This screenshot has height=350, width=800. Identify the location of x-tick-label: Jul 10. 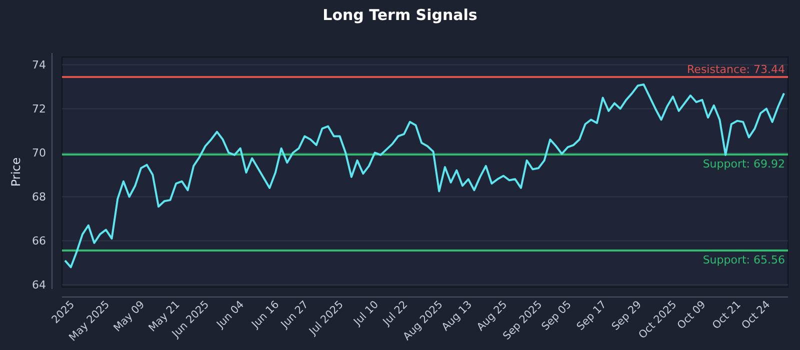
(365, 313).